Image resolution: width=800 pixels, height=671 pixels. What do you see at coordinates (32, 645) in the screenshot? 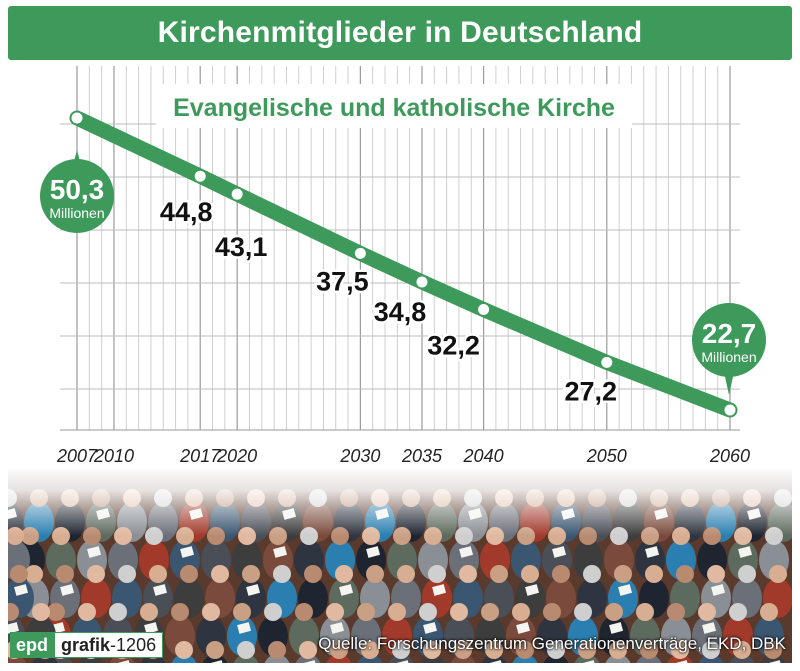
I see `logo-epd: epd` at bounding box center [32, 645].